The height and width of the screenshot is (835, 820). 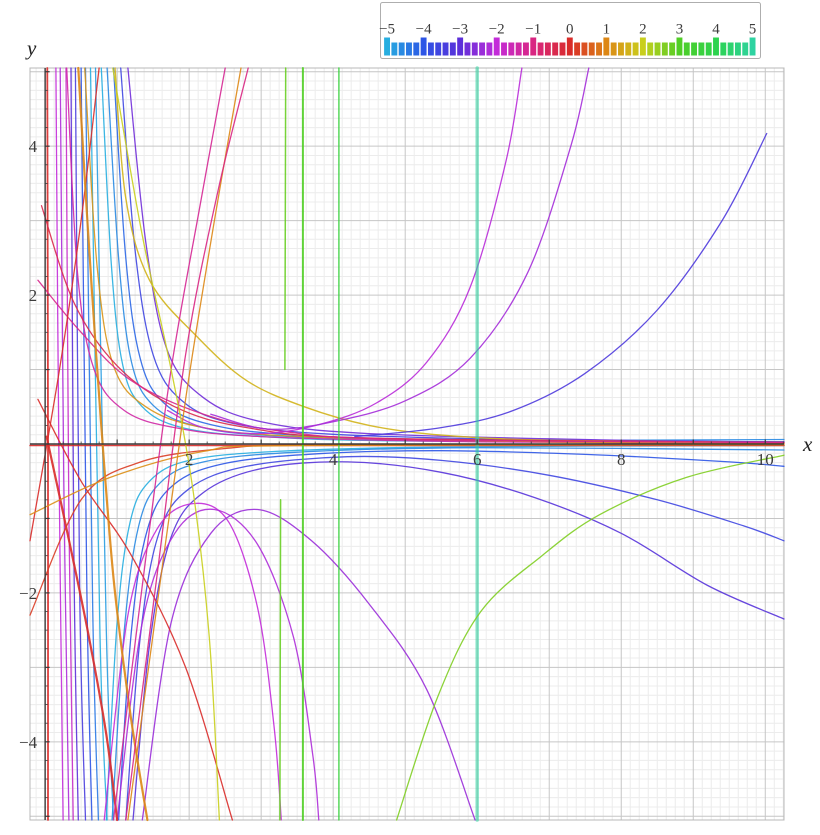 What do you see at coordinates (497, 30) in the screenshot?
I see `legend-tick-label: −2` at bounding box center [497, 30].